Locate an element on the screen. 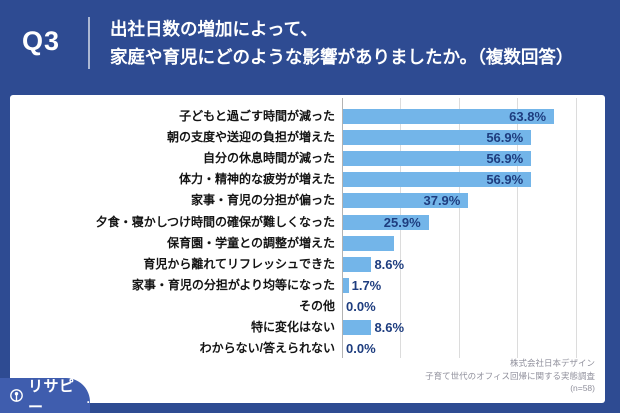 The image size is (620, 413). question-title-line1: 出社日数の増加によって、 is located at coordinates (214, 29).